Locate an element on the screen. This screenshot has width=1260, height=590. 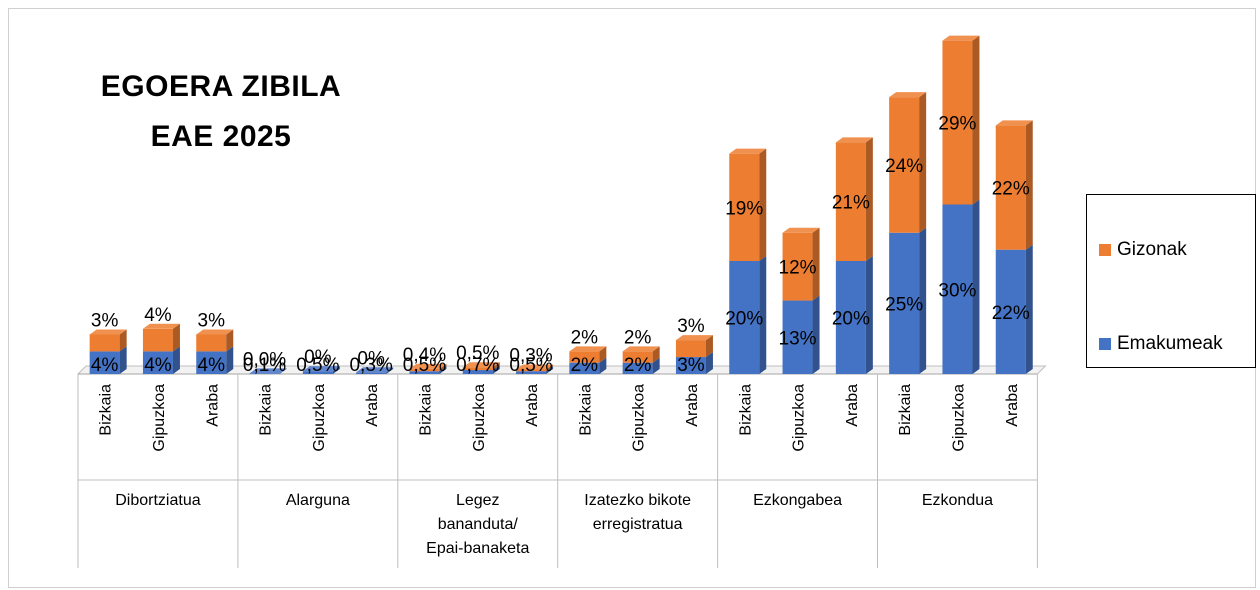
data-label-gizonak: 0,4% is located at coordinates (424, 355).